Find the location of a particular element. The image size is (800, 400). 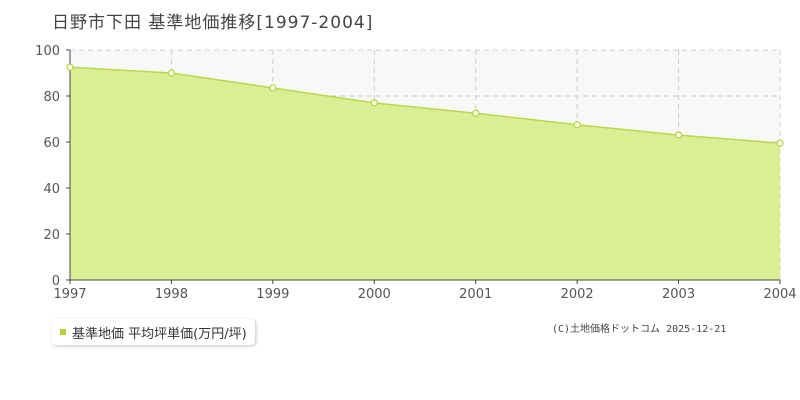

legend-swatch is located at coordinates (63, 332).